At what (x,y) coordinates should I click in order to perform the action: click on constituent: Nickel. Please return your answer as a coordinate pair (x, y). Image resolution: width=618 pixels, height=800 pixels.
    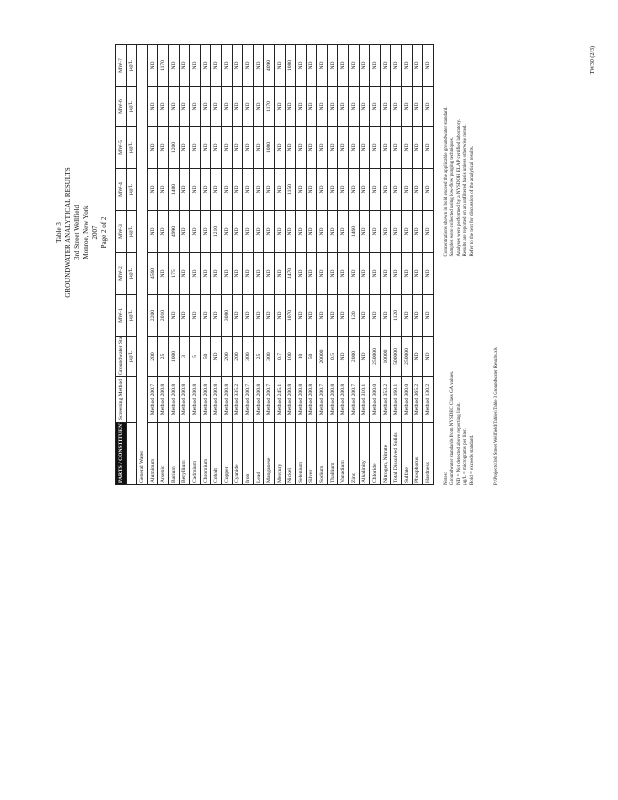
    Looking at the image, I should click on (290, 453).